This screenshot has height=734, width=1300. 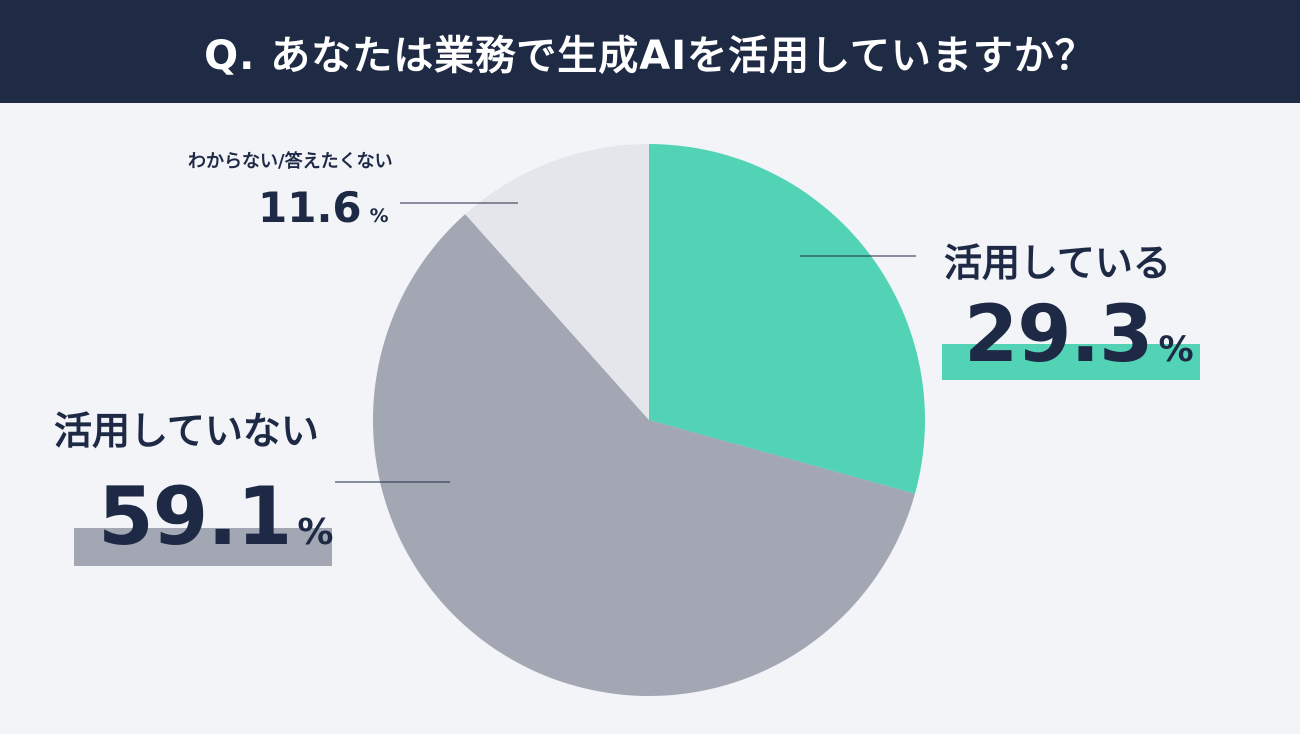 What do you see at coordinates (203, 547) in the screenshot?
I see `highlight-not-using` at bounding box center [203, 547].